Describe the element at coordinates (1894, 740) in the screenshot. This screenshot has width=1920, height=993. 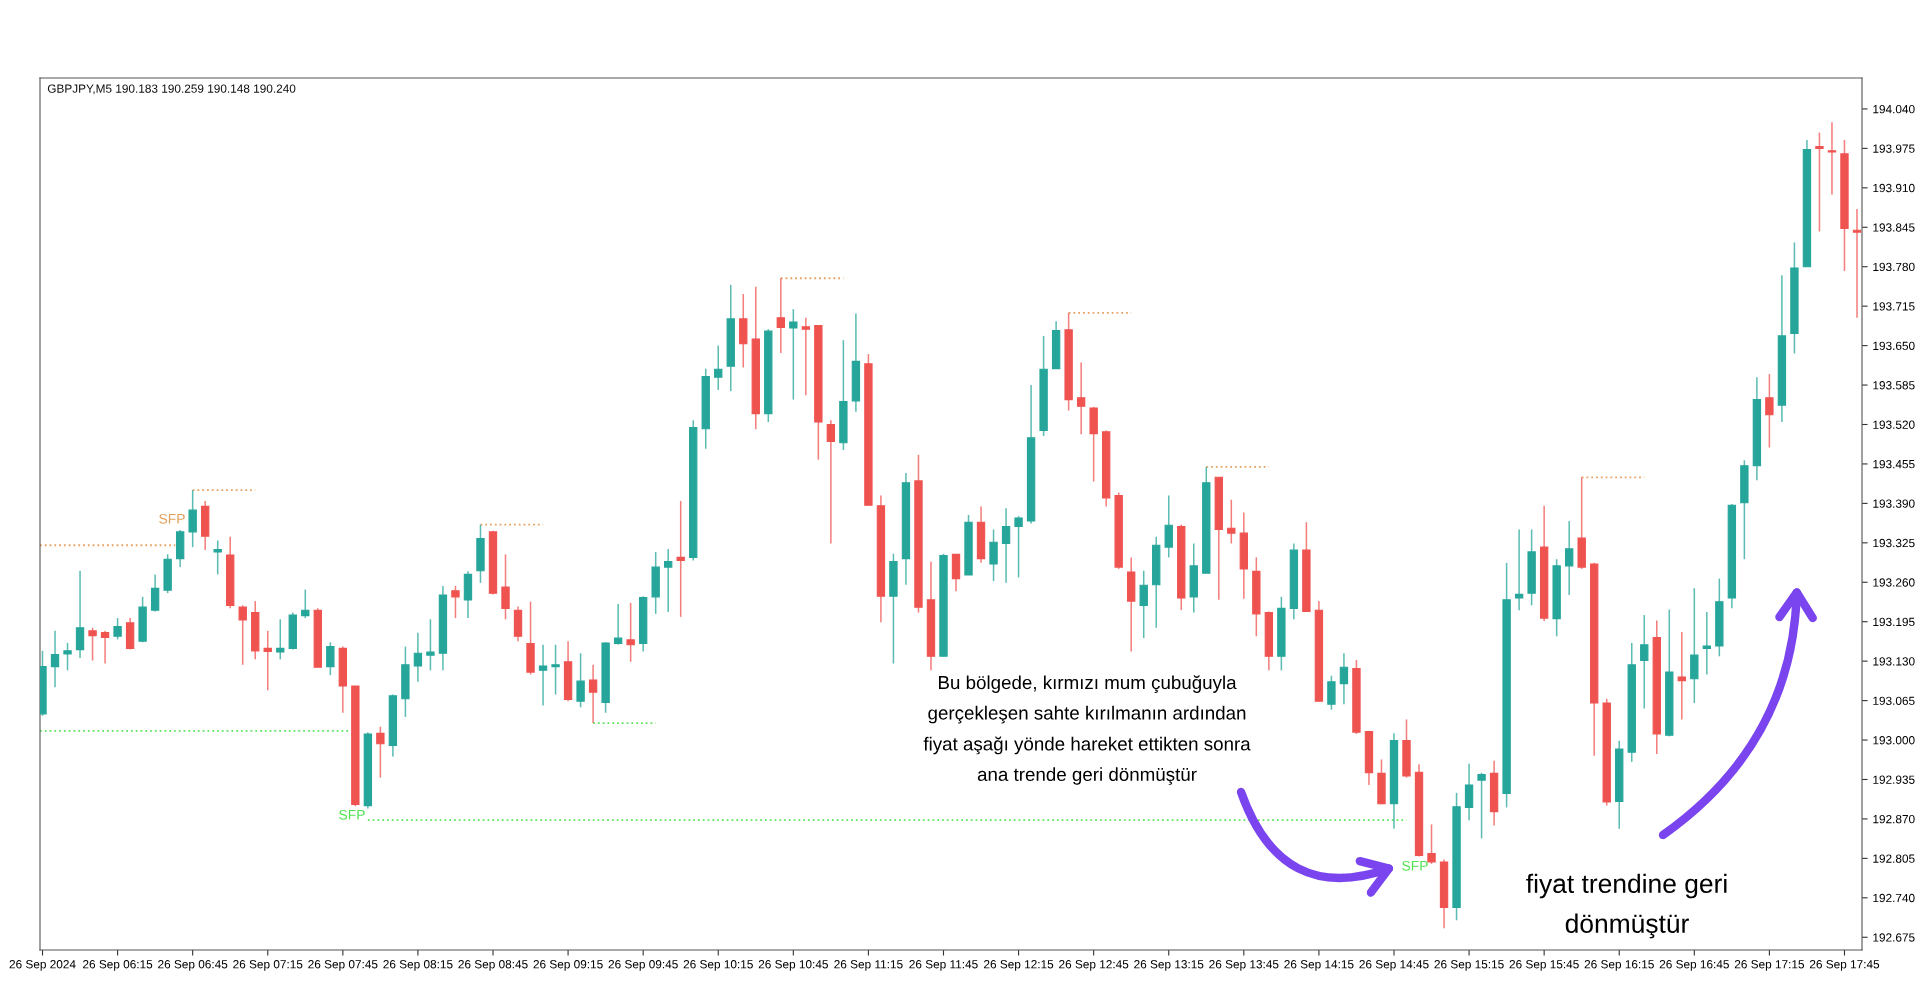
I see `y-tick-label: 193.000` at that location.